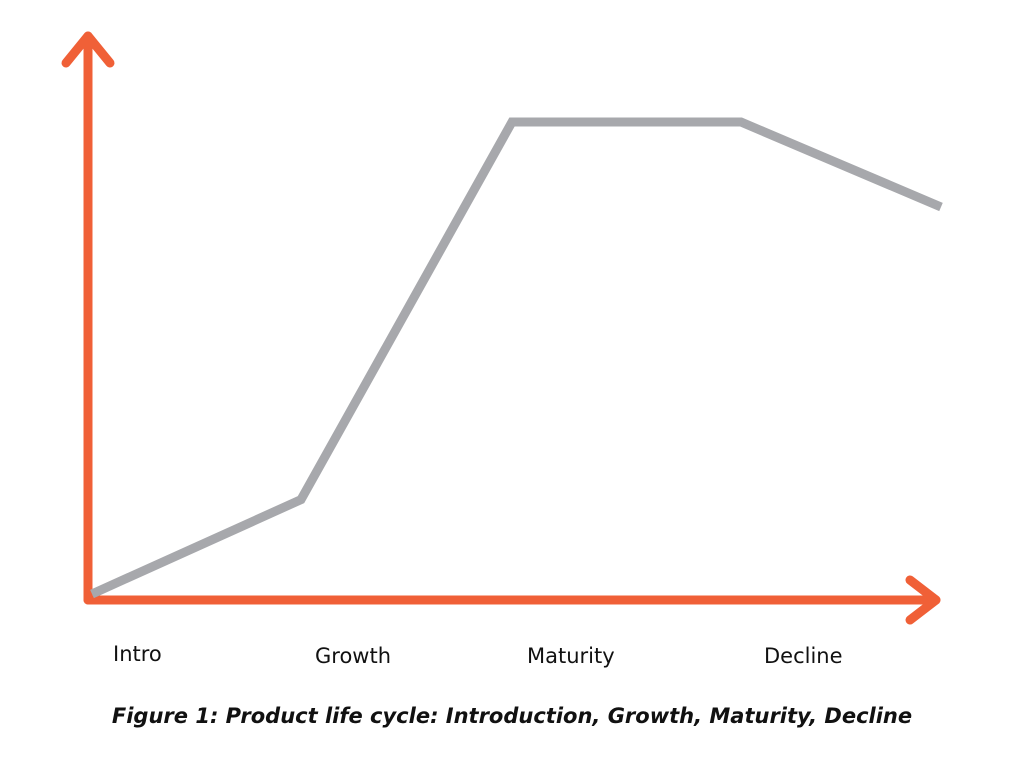 This screenshot has height=768, width=1024. What do you see at coordinates (88, 49) in the screenshot?
I see `y-axis-arrowhead` at bounding box center [88, 49].